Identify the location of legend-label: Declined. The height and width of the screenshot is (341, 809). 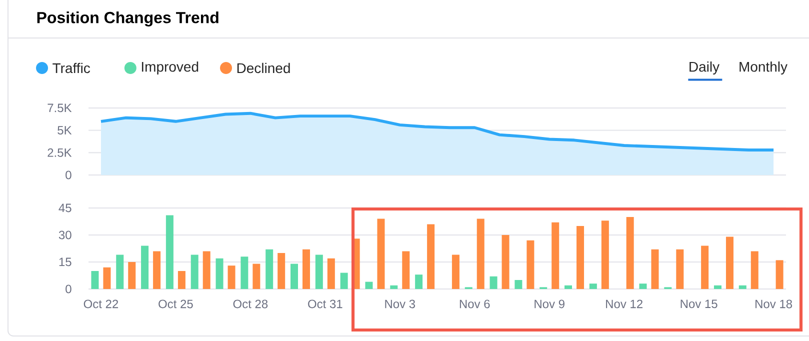
(263, 68).